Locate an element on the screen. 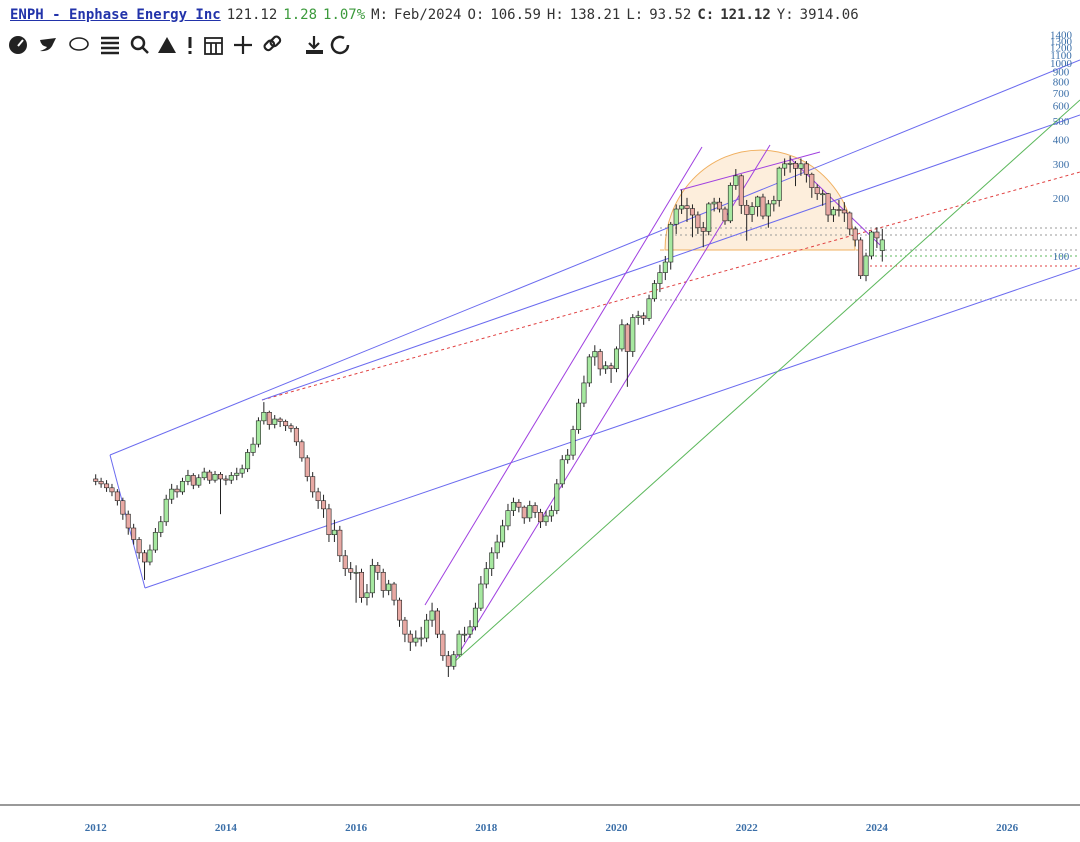  field-value: 121.12 is located at coordinates (745, 15).